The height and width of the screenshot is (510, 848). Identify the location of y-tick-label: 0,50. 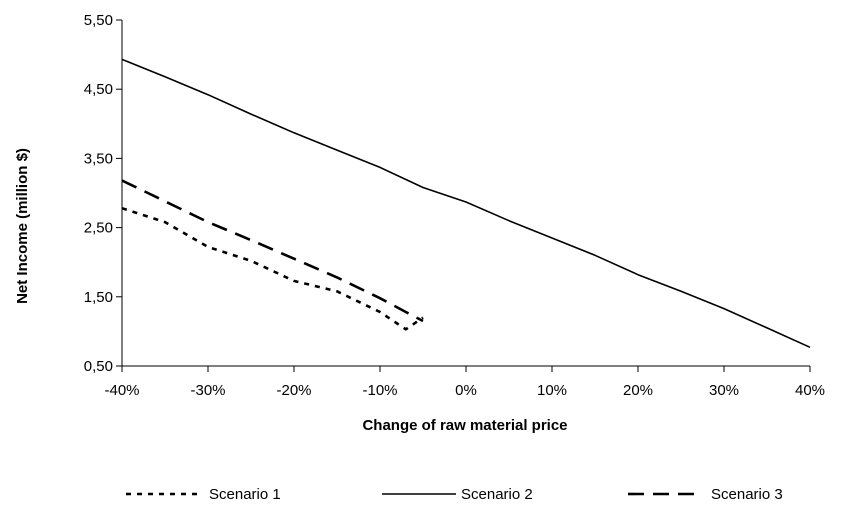
(98, 366).